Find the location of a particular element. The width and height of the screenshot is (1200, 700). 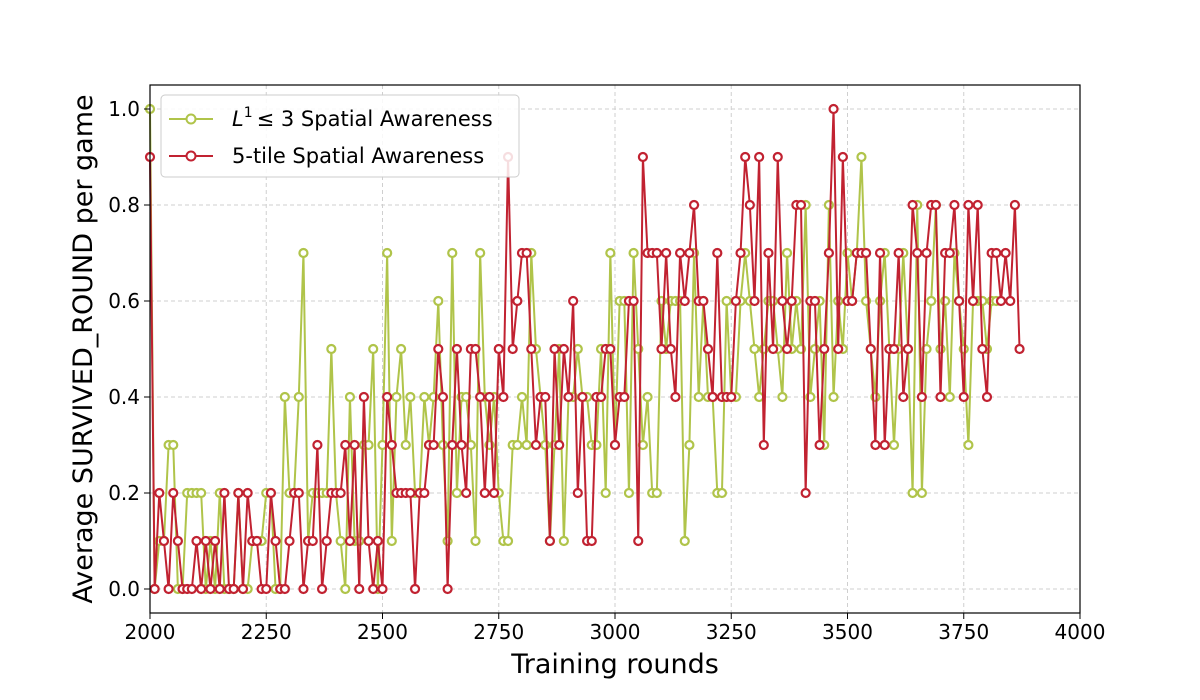

x-tick-label: 2750 is located at coordinates (498, 632).